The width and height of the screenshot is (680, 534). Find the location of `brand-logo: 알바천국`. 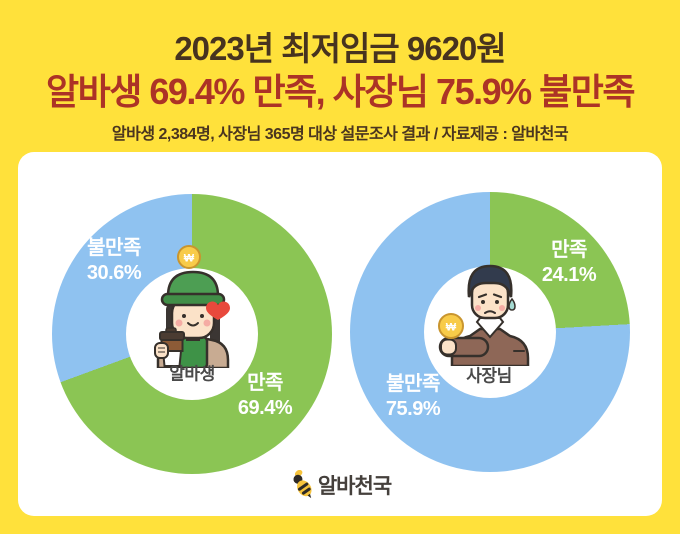

brand-logo: 알바천국 is located at coordinates (340, 485).